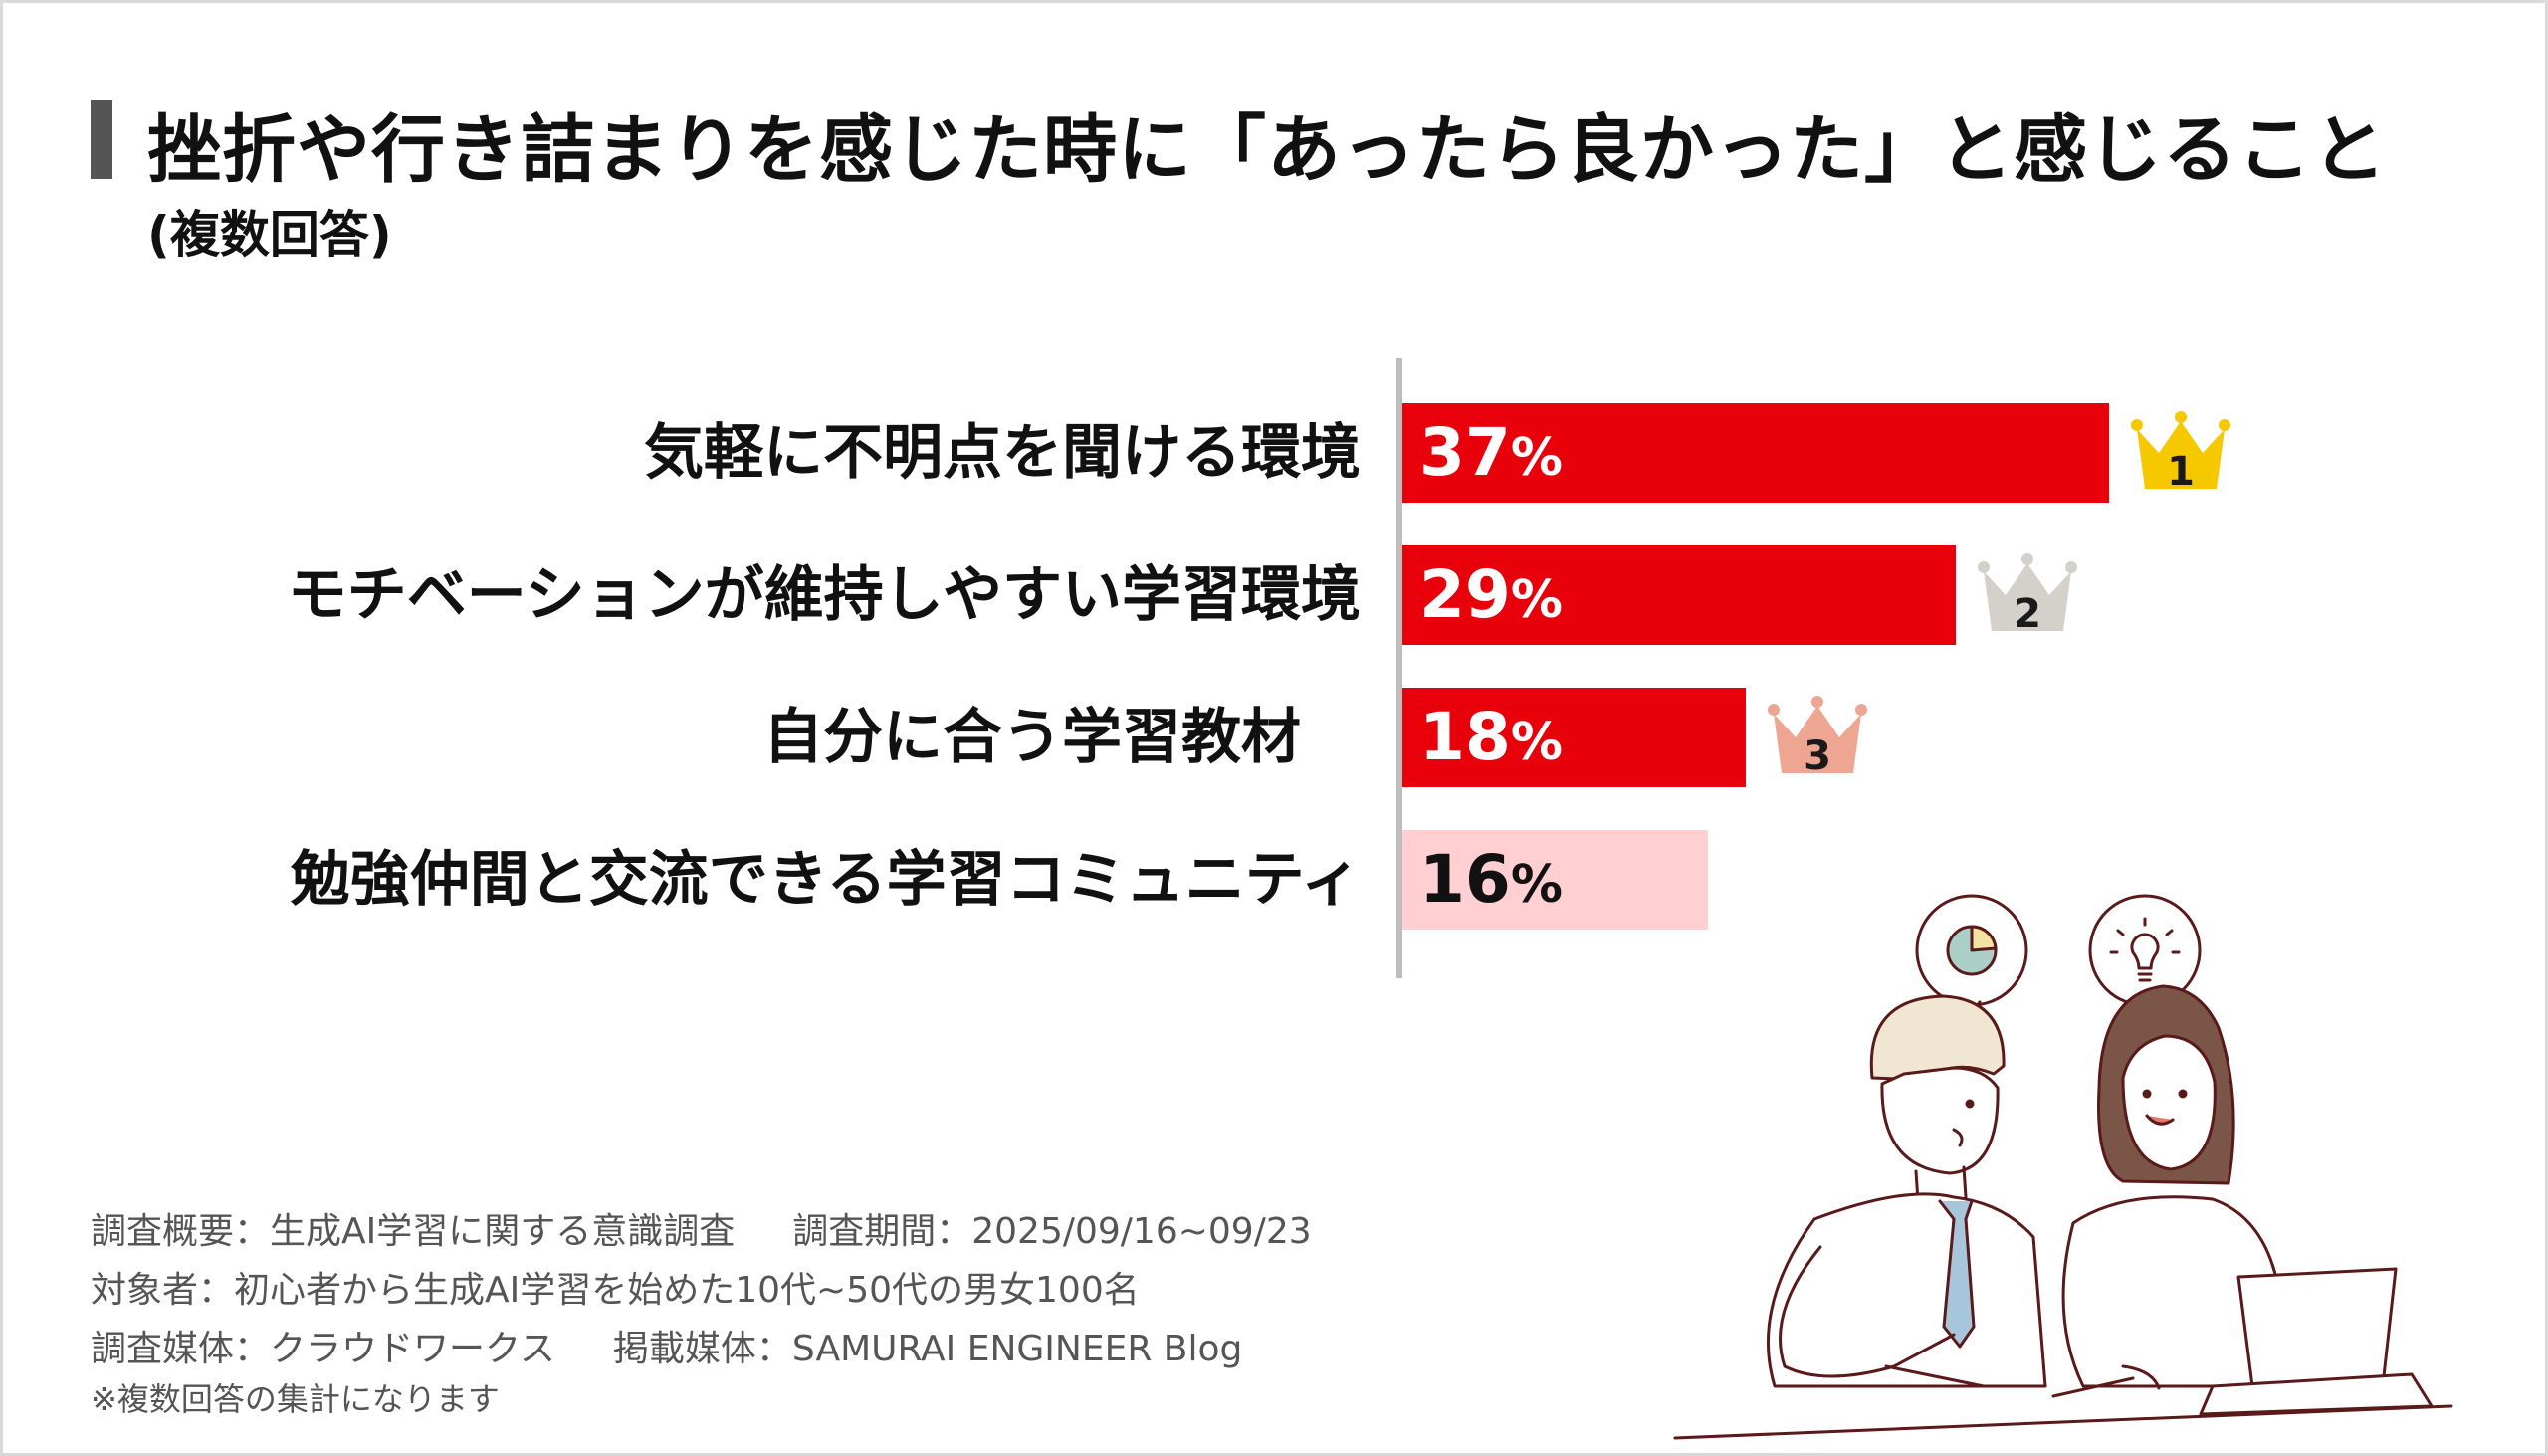 The height and width of the screenshot is (1456, 2548). Describe the element at coordinates (825, 880) in the screenshot. I see `category-label: 勉強仲間と交流できる学習コミュニティ` at that location.